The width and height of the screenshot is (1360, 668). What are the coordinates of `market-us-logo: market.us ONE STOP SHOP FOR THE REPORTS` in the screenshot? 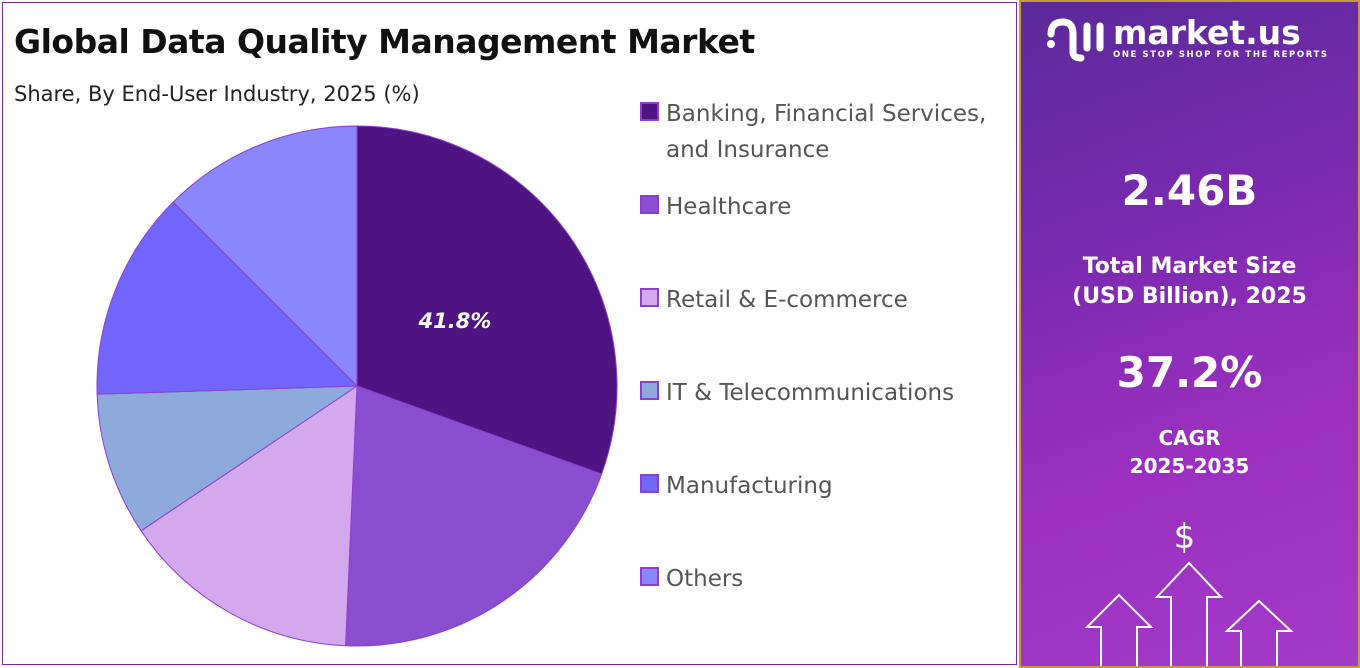 It's located at (1187, 38).